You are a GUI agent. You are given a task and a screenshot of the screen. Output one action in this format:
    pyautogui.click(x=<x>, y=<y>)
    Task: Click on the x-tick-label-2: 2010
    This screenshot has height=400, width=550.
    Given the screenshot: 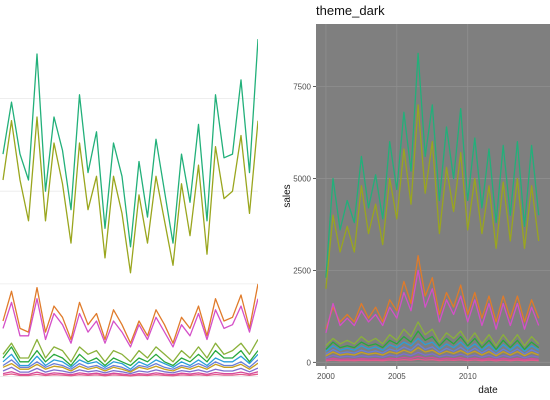 What is the action you would take?
    pyautogui.click(x=468, y=376)
    